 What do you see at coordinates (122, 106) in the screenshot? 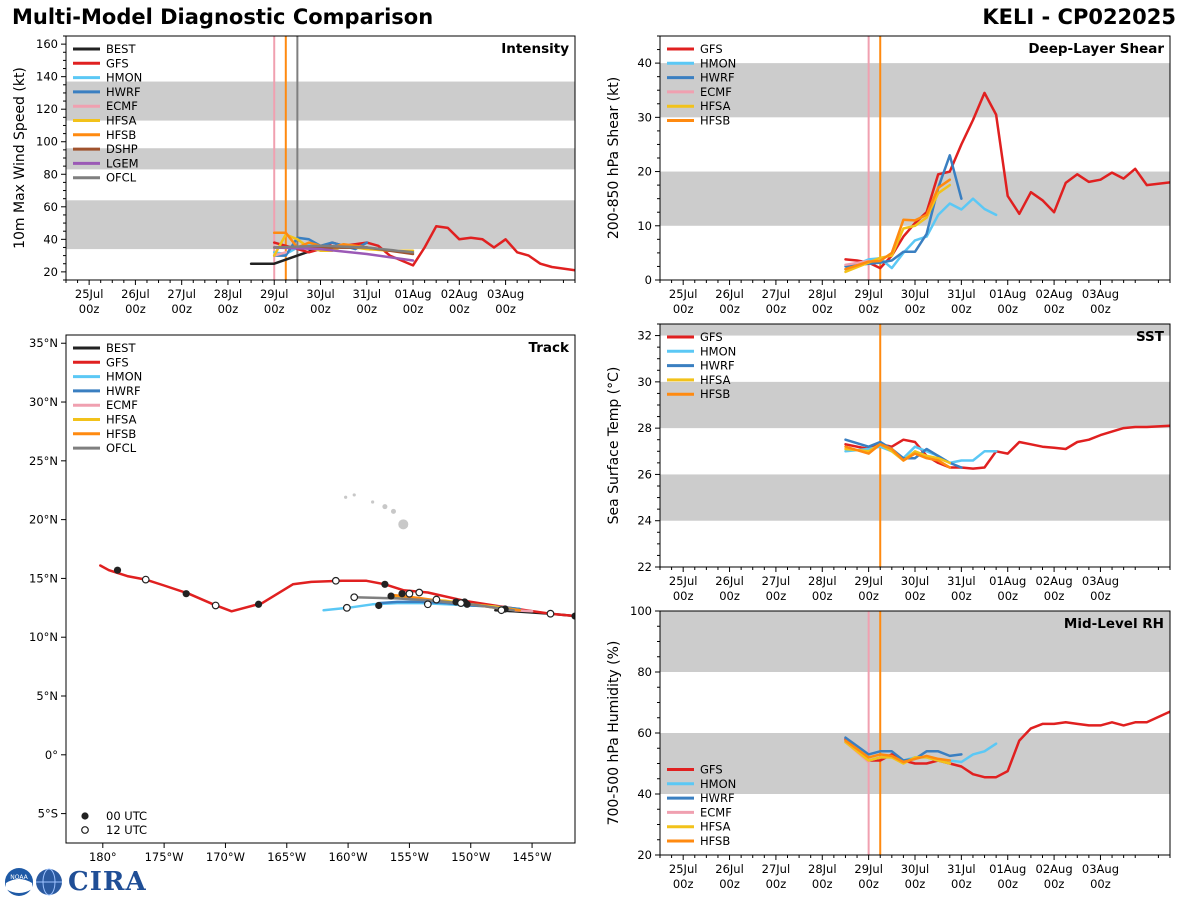
I see `legend-label: ECMF` at bounding box center [122, 106].